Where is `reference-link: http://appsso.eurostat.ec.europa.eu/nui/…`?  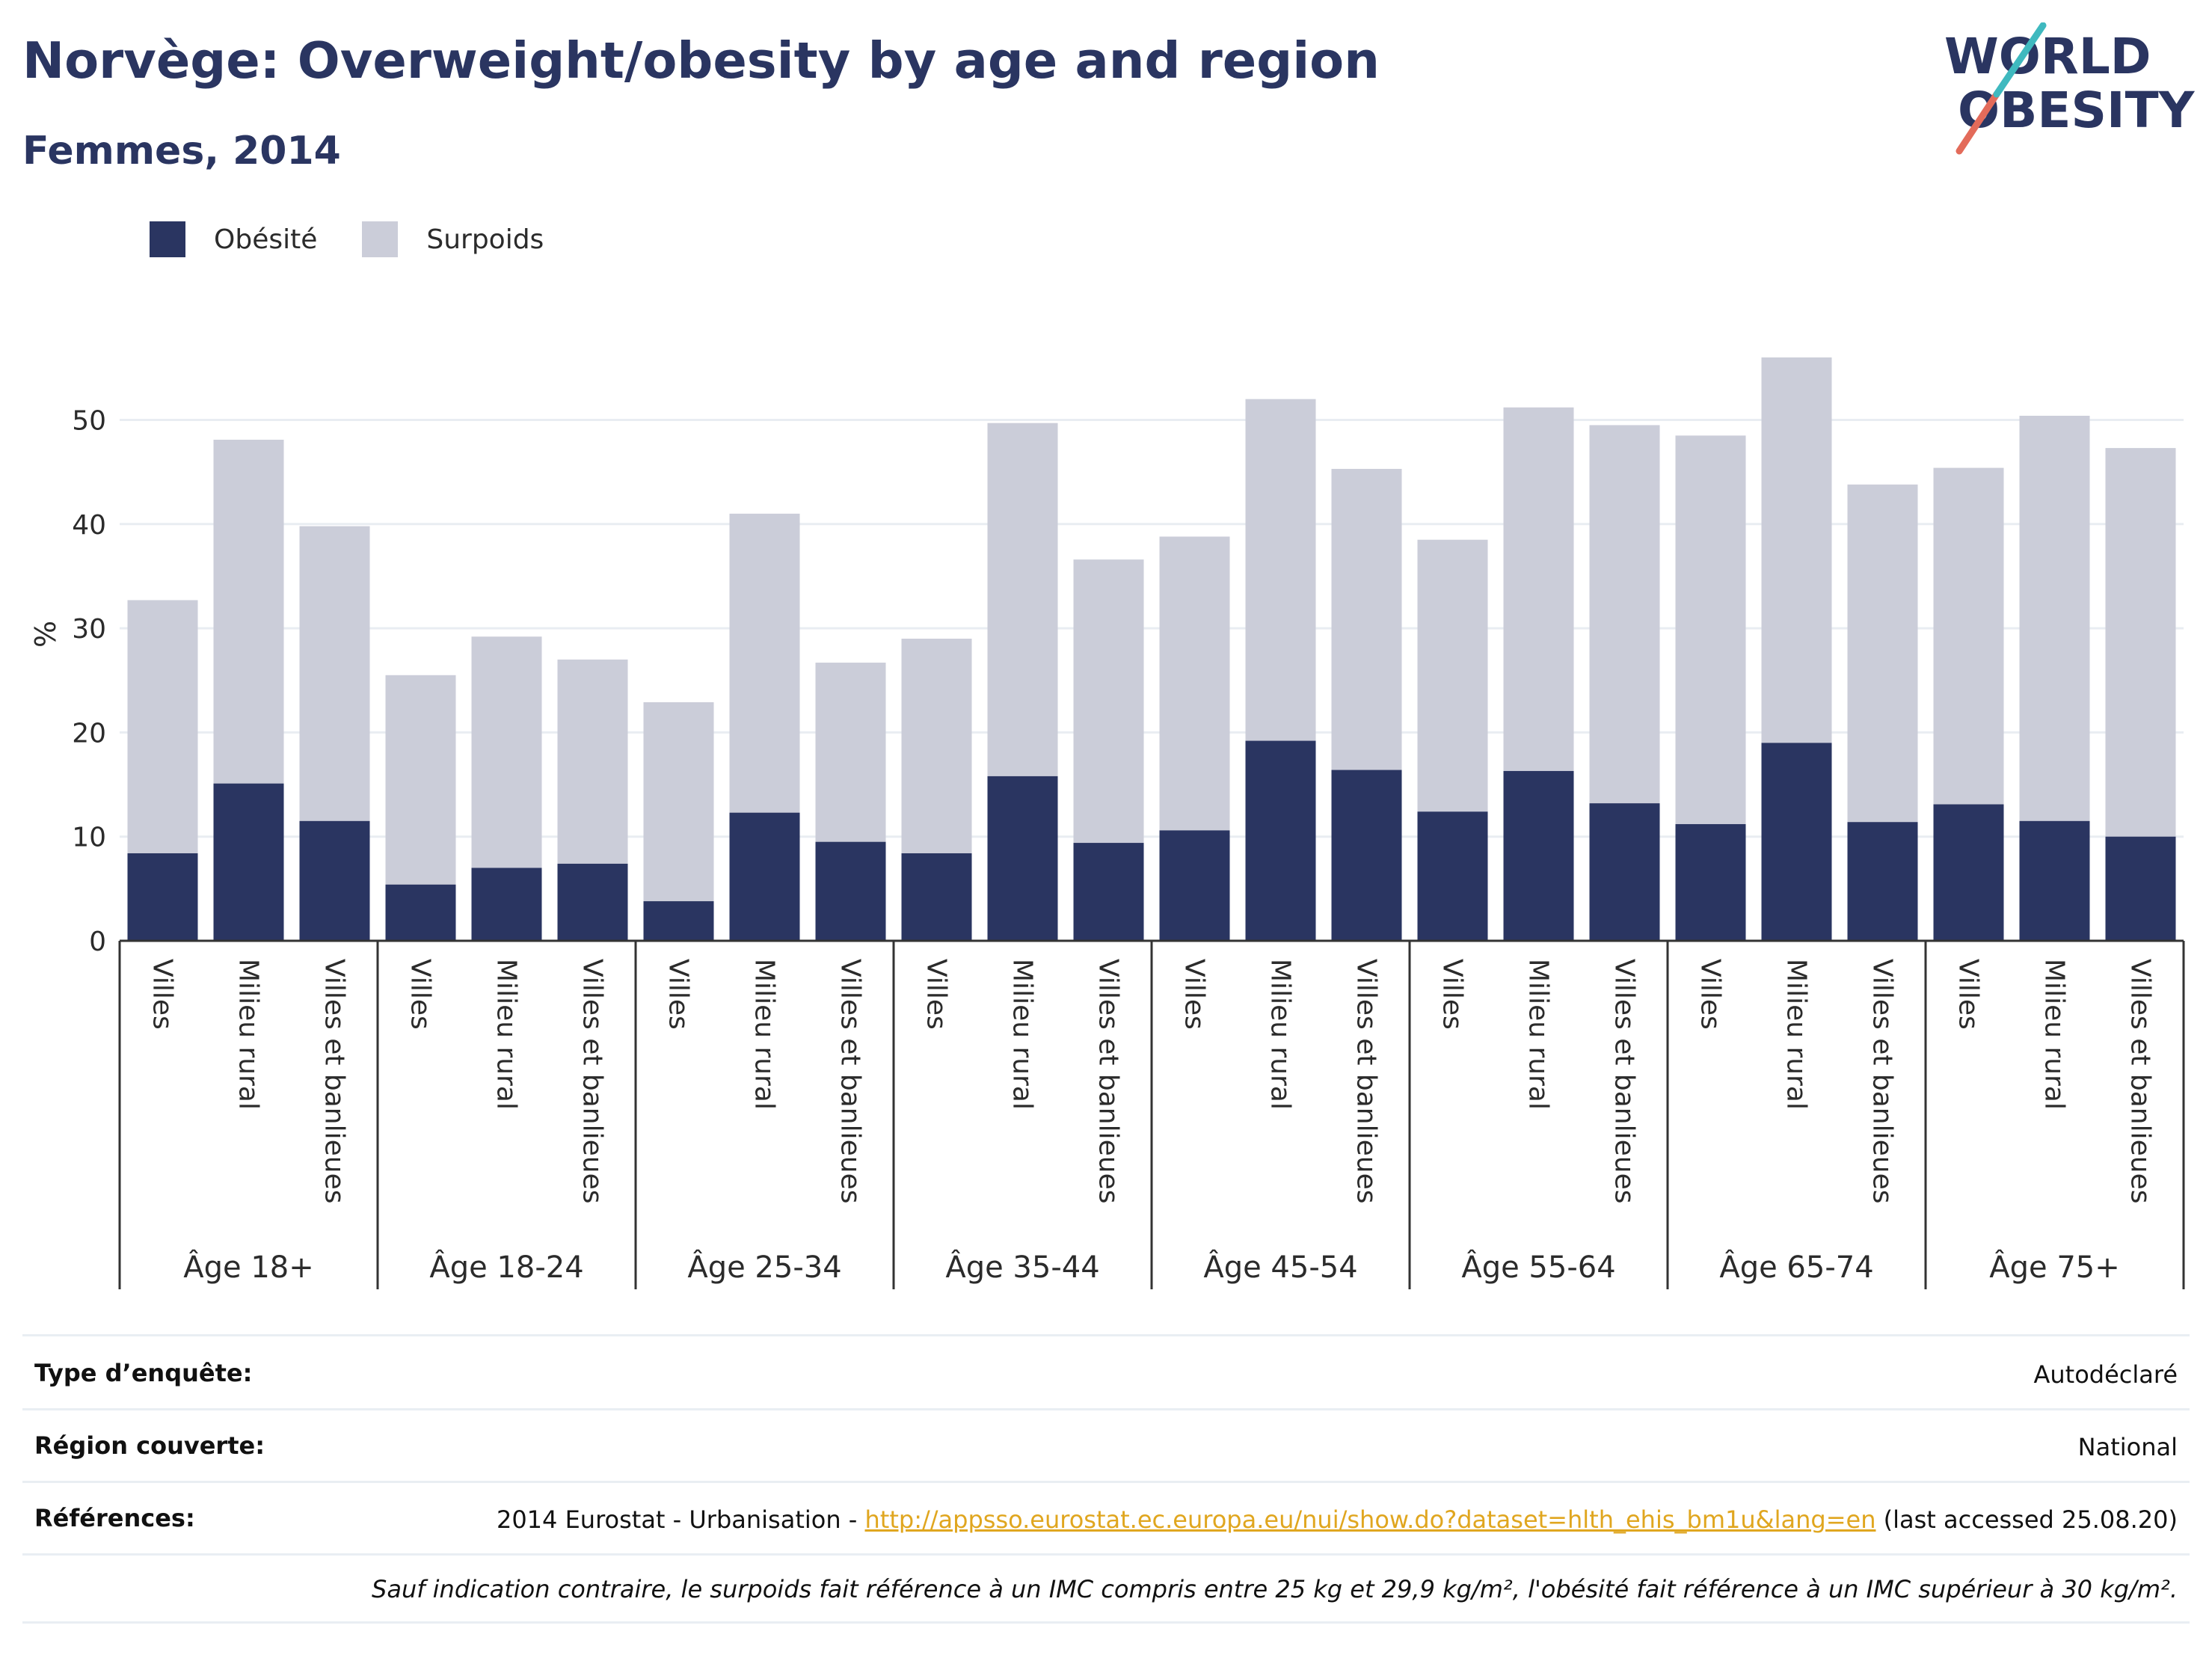 reference-link: http://appsso.eurostat.ec.europa.eu/nui/… is located at coordinates (1370, 1519).